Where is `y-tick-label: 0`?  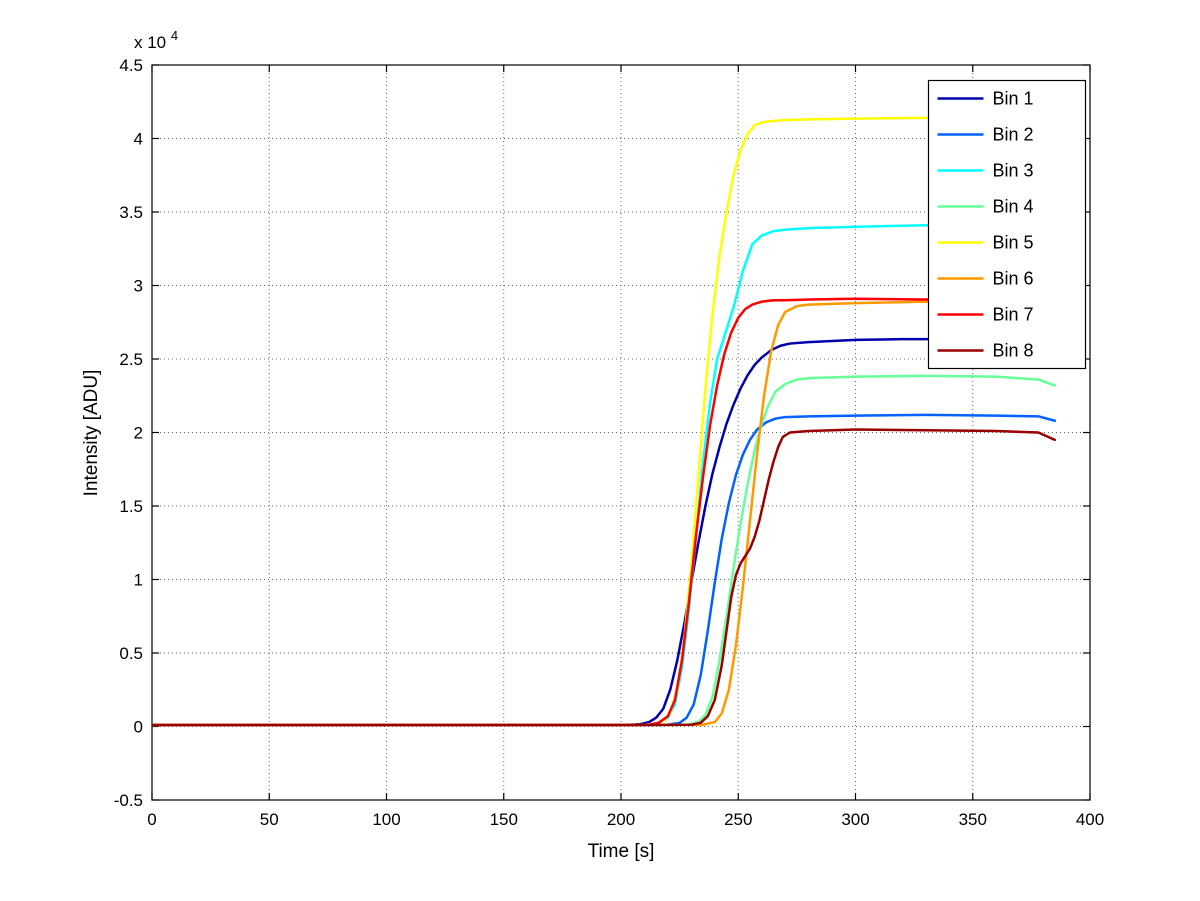 y-tick-label: 0 is located at coordinates (138, 727).